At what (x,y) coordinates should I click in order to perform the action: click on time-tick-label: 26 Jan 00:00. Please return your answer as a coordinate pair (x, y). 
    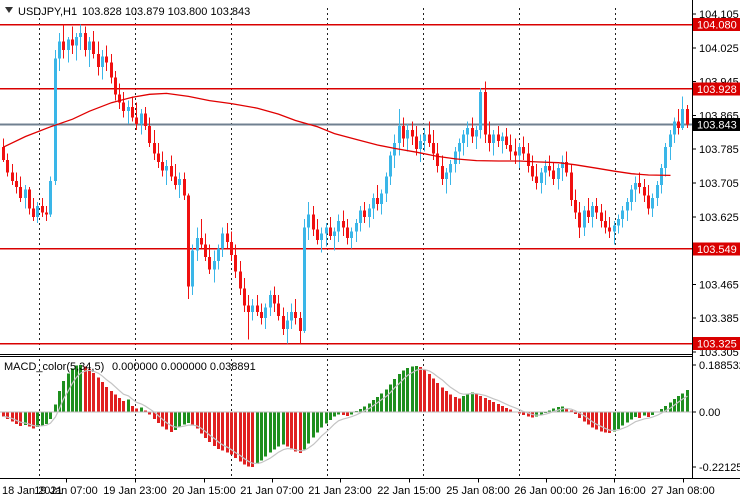
    Looking at the image, I should click on (546, 491).